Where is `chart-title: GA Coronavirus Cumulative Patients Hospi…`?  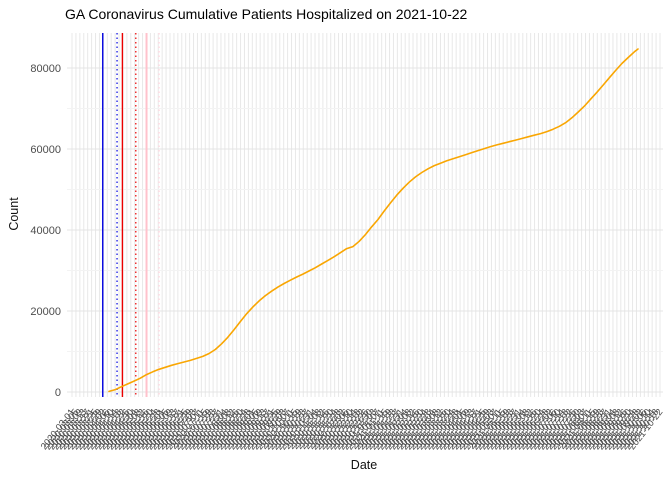 chart-title: GA Coronavirus Cumulative Patients Hospi… is located at coordinates (266, 14).